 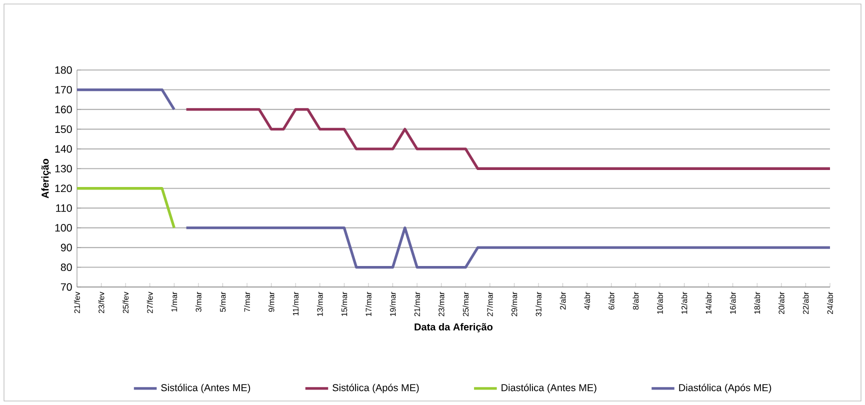 What do you see at coordinates (684, 303) in the screenshot?
I see `x-tick-label: 12/abr` at bounding box center [684, 303].